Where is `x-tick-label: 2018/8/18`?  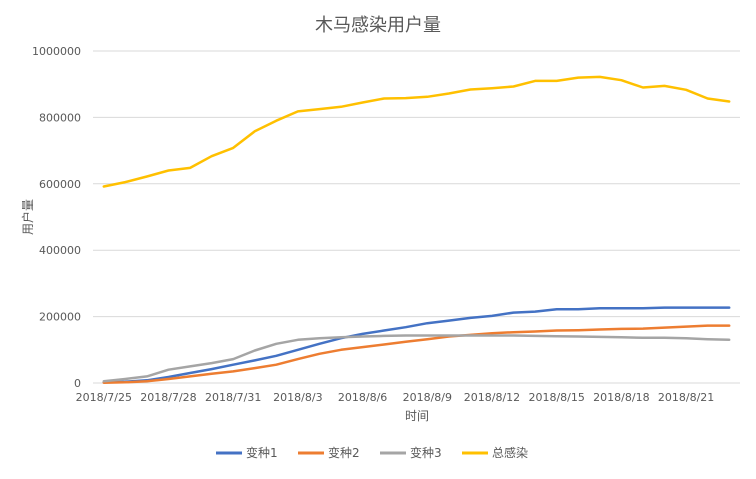
x-tick-label: 2018/8/18 is located at coordinates (621, 397).